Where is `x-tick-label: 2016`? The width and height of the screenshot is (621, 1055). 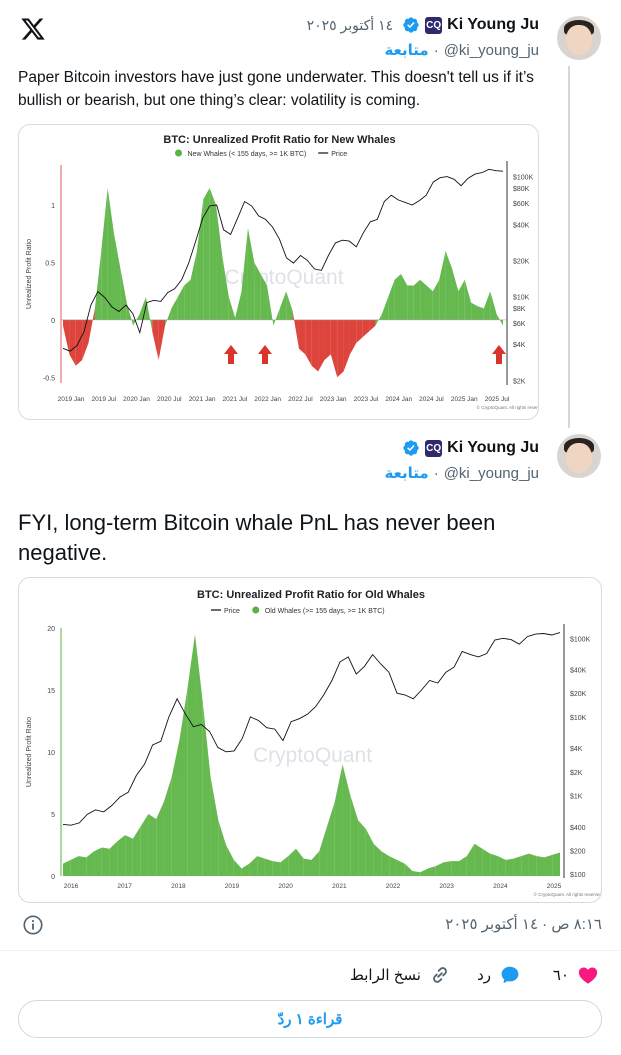
x-tick-label: 2016 is located at coordinates (71, 886).